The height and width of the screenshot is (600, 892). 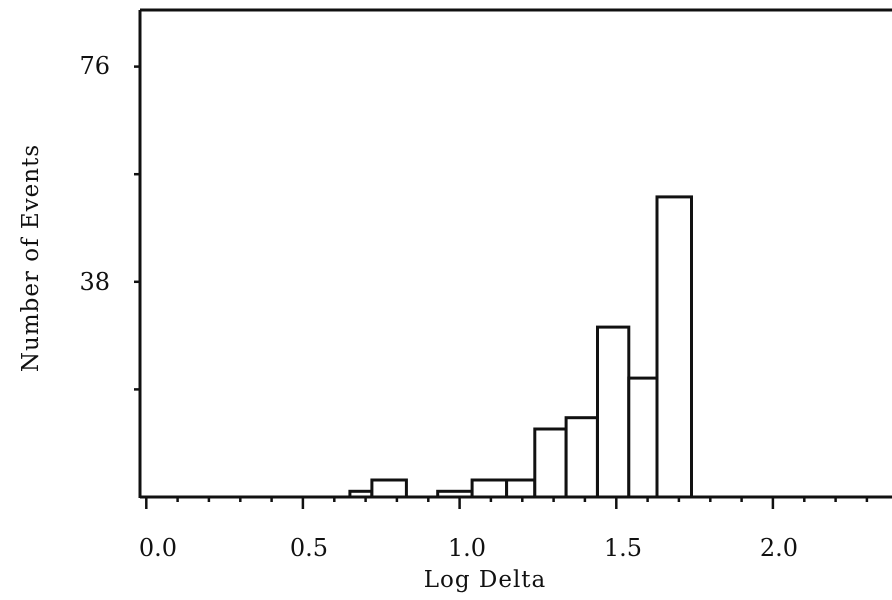 What do you see at coordinates (623, 548) in the screenshot?
I see `x-tick-label-1-5: 1.5` at bounding box center [623, 548].